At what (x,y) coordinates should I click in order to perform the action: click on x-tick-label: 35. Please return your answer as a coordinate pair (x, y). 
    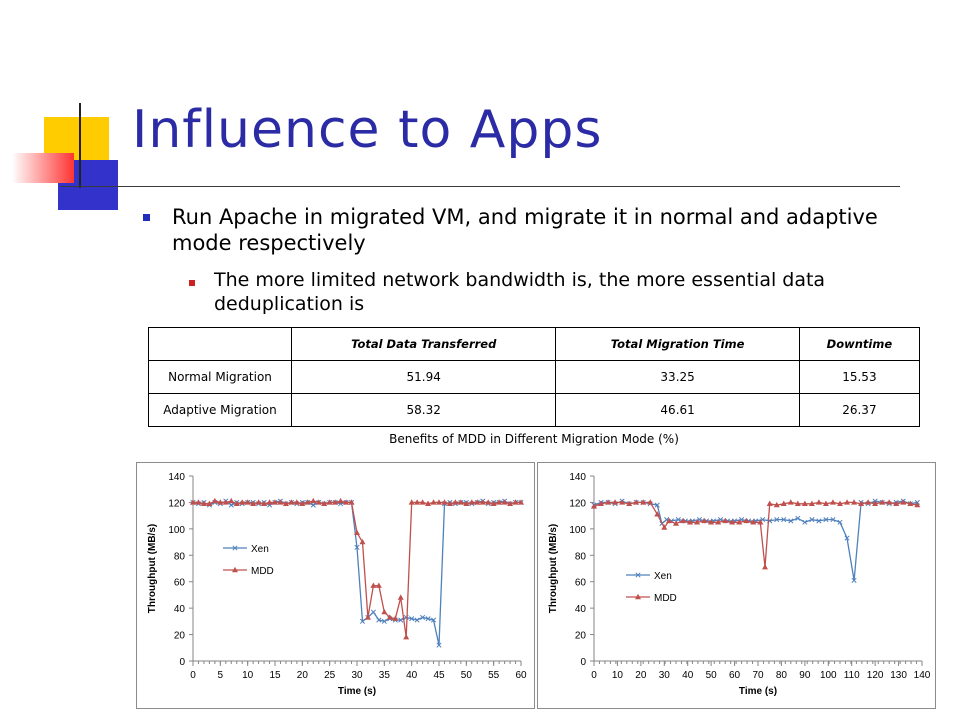
    Looking at the image, I should click on (385, 675).